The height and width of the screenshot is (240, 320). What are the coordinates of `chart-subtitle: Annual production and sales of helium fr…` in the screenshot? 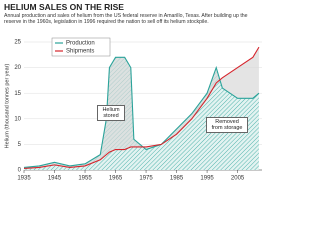 It's located at (126, 19).